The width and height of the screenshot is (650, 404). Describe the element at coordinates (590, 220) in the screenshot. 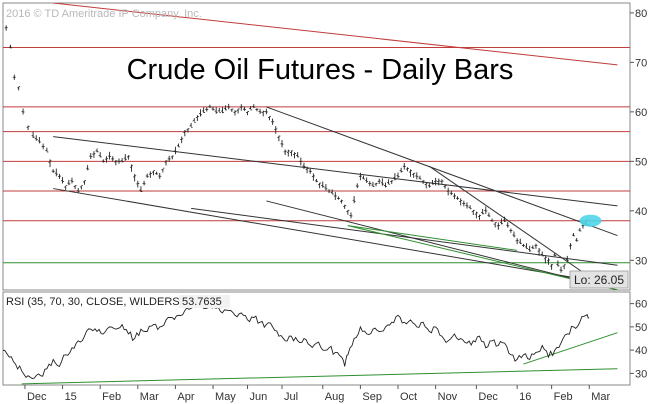

I see `breakout-highlight` at that location.